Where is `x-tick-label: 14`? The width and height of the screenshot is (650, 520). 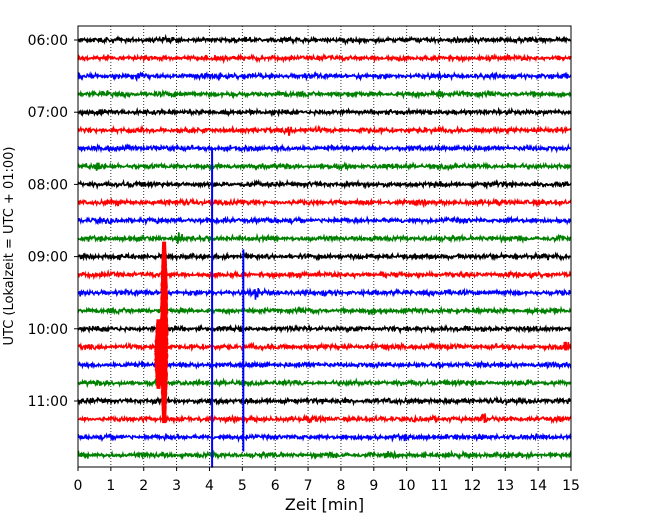 x-tick-label: 14 is located at coordinates (538, 486).